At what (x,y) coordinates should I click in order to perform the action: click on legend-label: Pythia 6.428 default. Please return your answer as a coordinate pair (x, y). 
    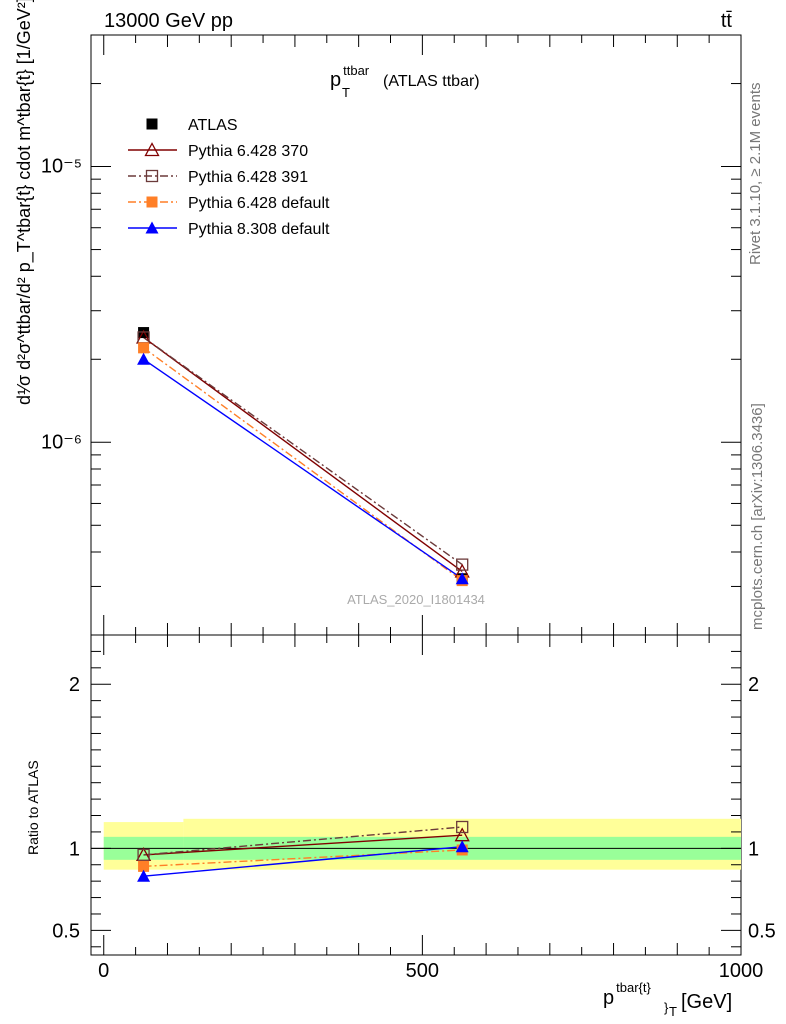
    Looking at the image, I should click on (259, 203).